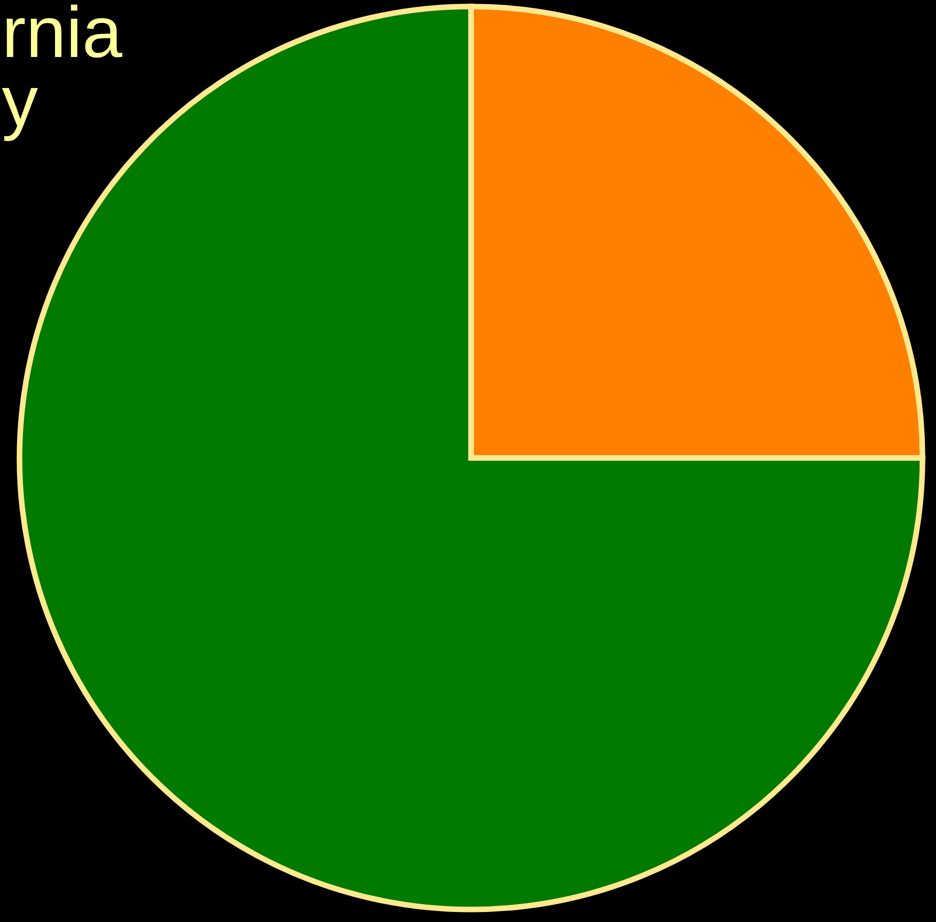 The width and height of the screenshot is (936, 922). I want to click on text: y, so click(20, 115).